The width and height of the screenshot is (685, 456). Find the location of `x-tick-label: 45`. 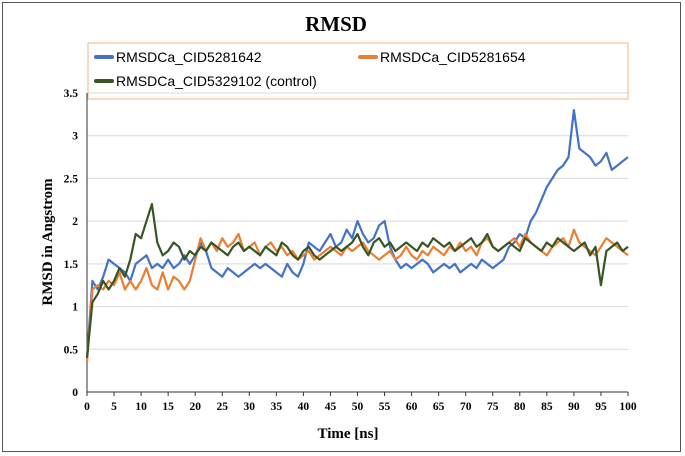

x-tick-label: 45 is located at coordinates (331, 407).